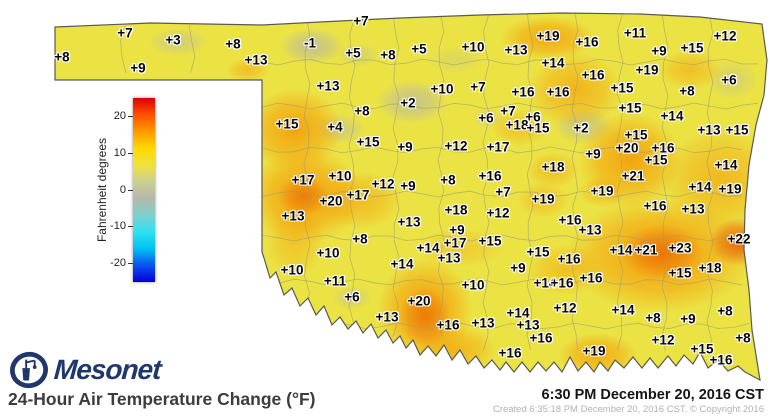 The height and width of the screenshot is (420, 770). I want to click on station-value-label: +5, so click(419, 49).